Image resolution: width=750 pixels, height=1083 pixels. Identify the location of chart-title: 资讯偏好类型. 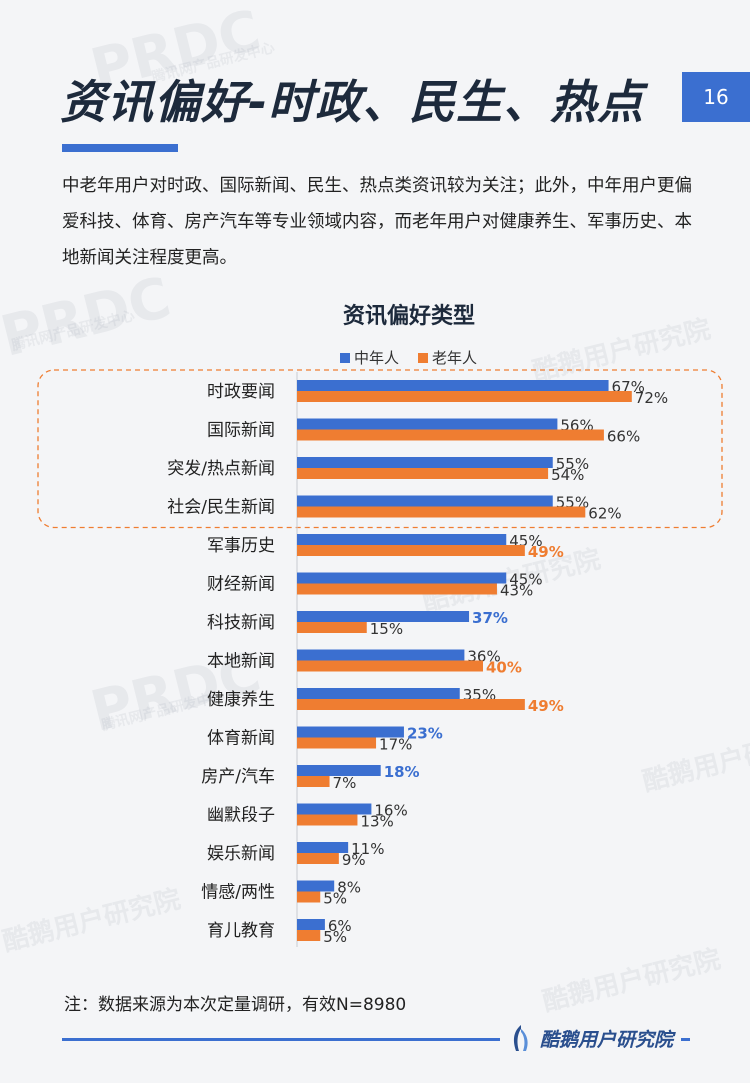
(408, 316).